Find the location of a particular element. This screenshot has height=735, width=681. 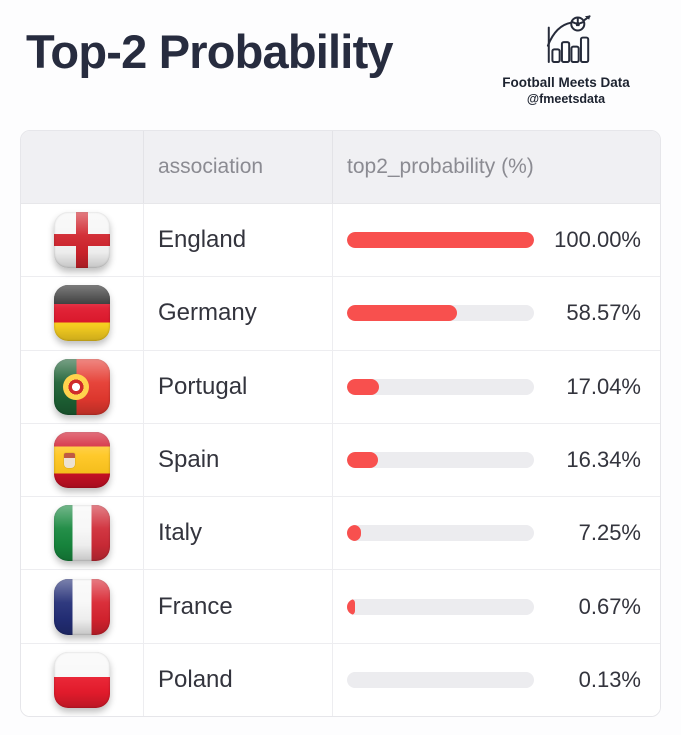

brand-handle: @fmeetsdata is located at coordinates (566, 99).